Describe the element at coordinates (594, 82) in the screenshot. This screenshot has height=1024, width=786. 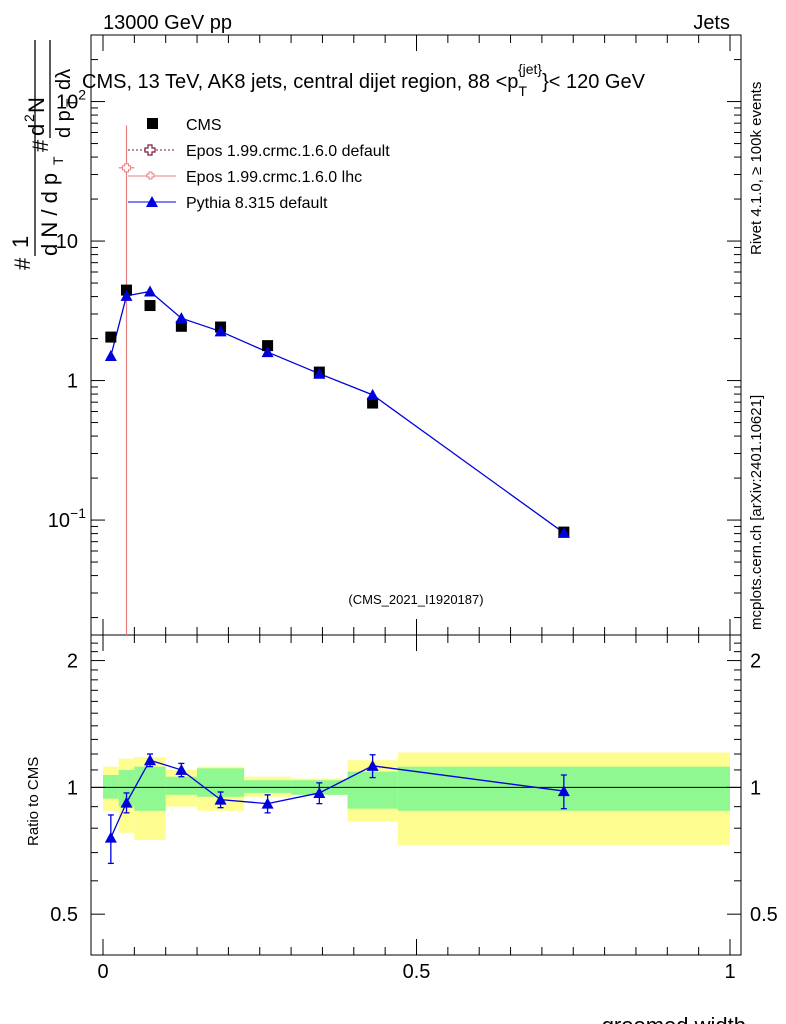
I see `title-tail: }< 120 GeV` at that location.